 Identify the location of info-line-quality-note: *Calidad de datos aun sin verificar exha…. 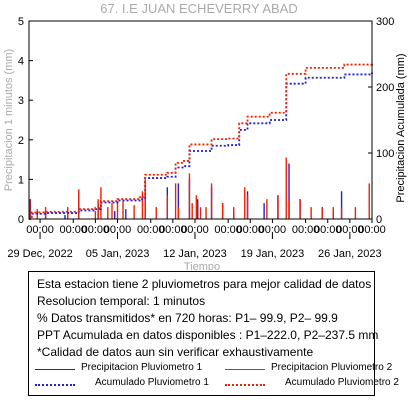
(175, 352).